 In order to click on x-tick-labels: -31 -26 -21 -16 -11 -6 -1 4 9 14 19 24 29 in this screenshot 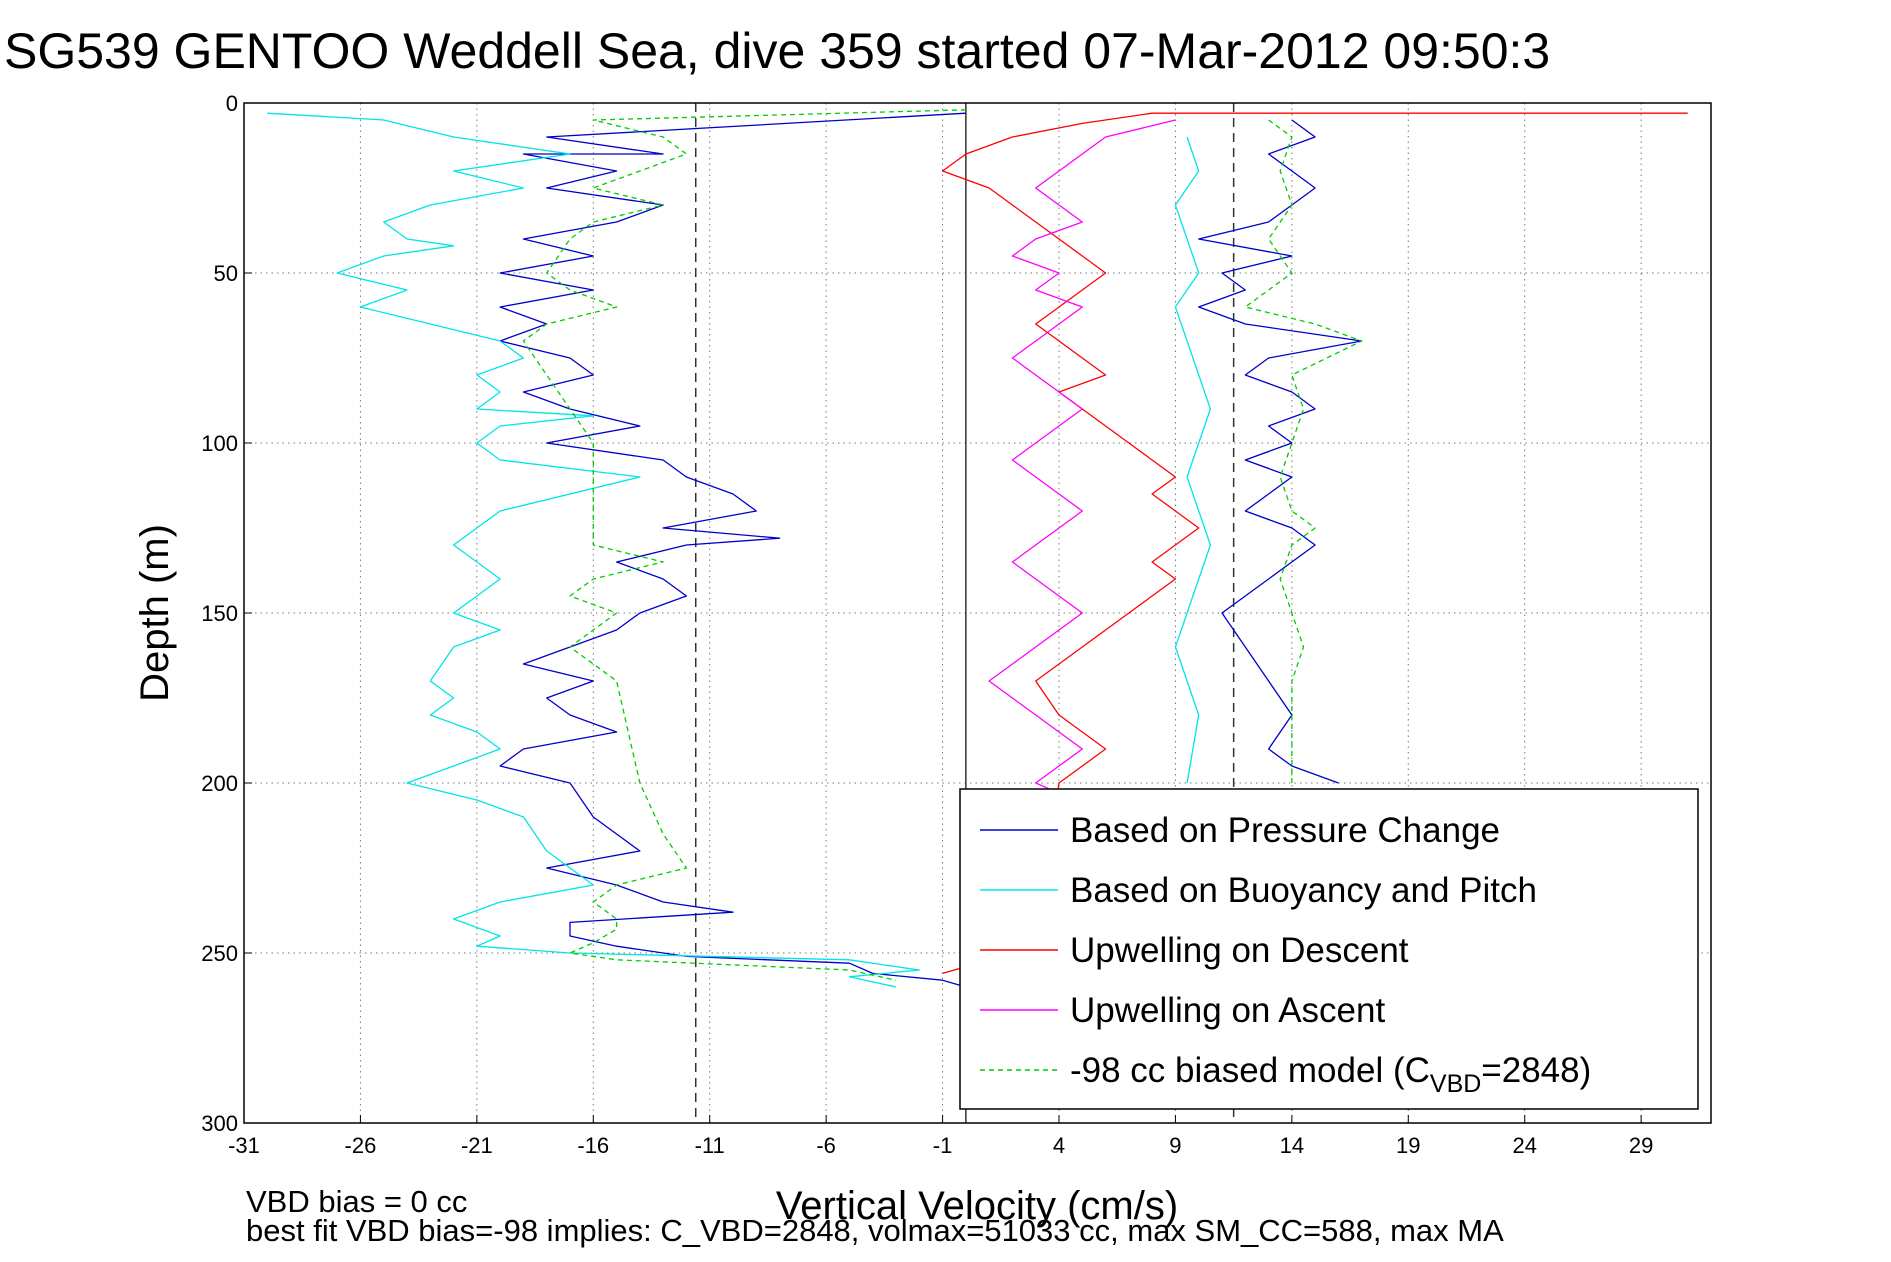, I will do `click(940, 1145)`.